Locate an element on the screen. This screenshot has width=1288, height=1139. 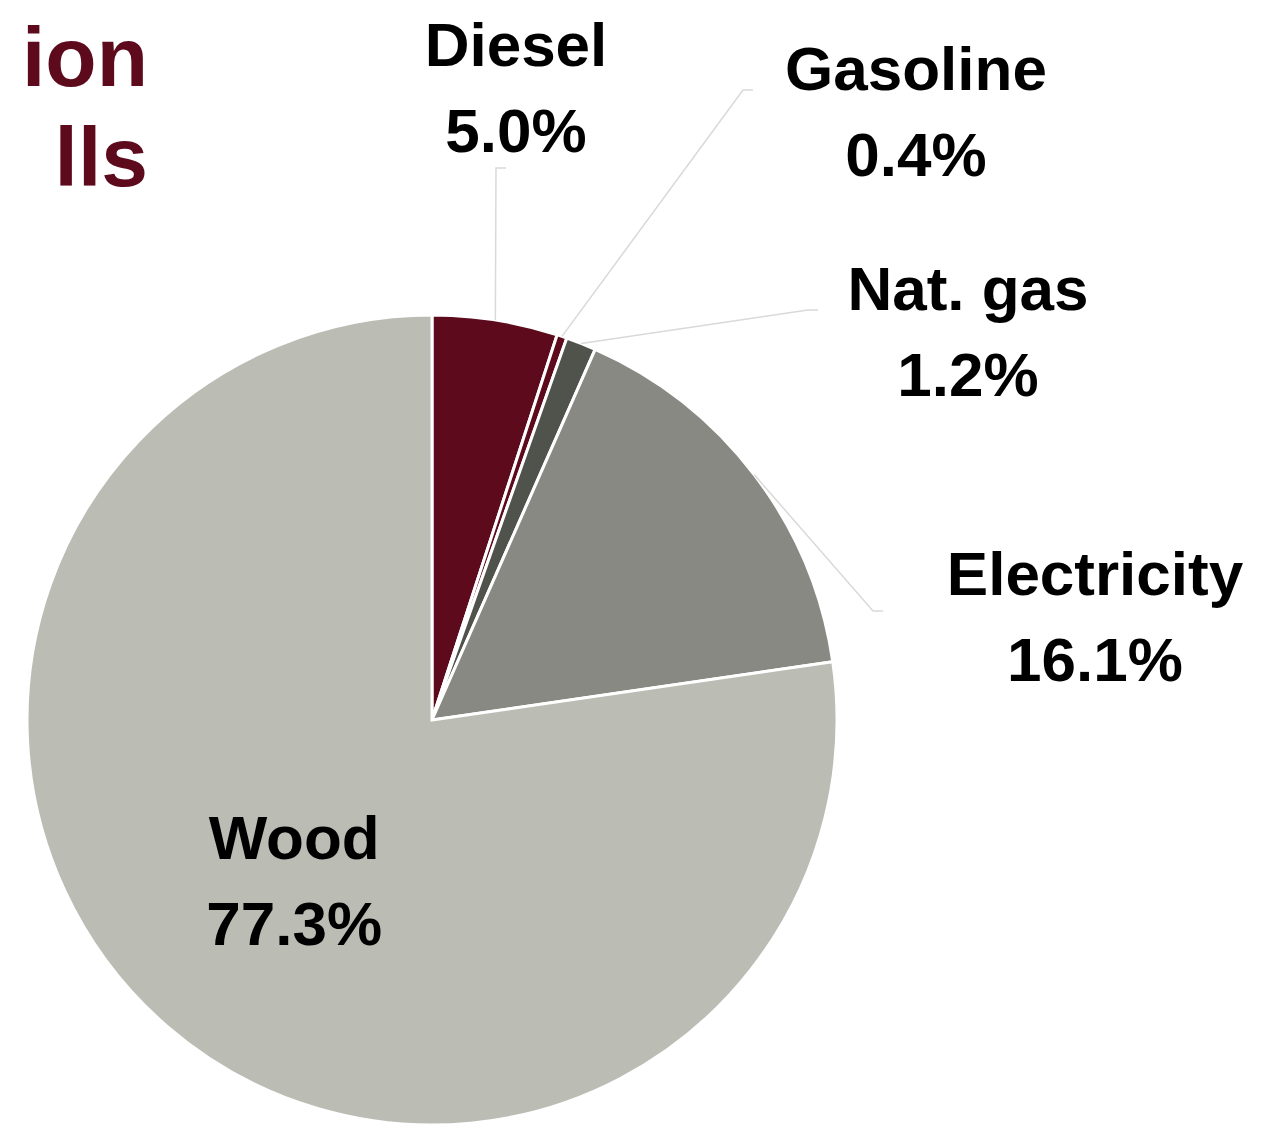
data-label: 1.2% is located at coordinates (968, 374).